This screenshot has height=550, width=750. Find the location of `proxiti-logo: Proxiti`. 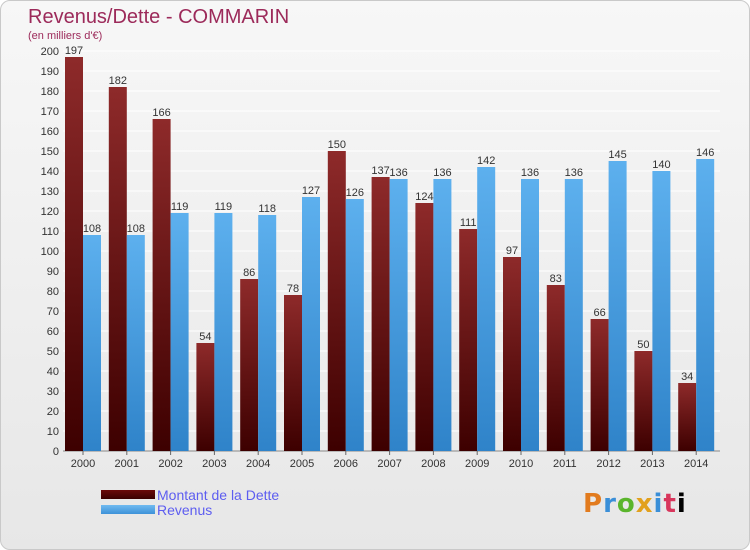

proxiti-logo: Proxiti is located at coordinates (635, 504).